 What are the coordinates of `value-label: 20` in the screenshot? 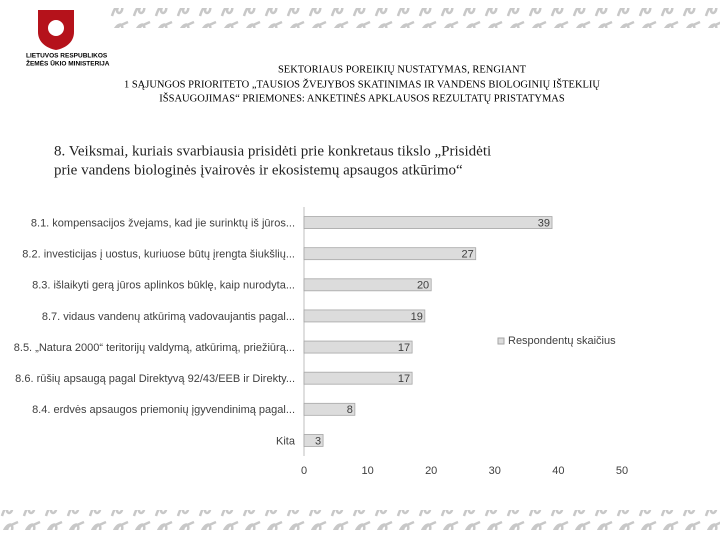 It's located at (423, 286).